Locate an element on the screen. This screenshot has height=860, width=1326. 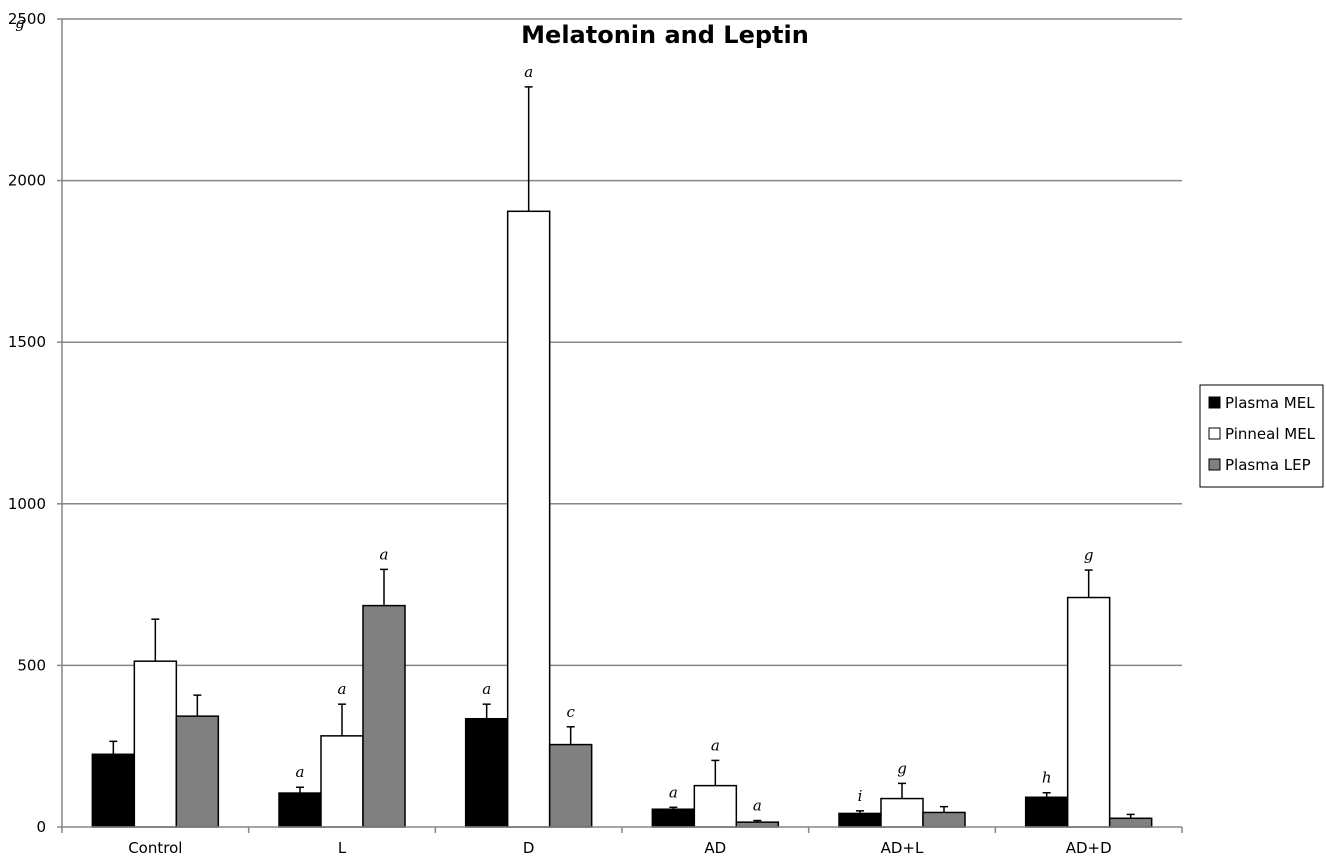
significance-label: h is located at coordinates (1047, 778).